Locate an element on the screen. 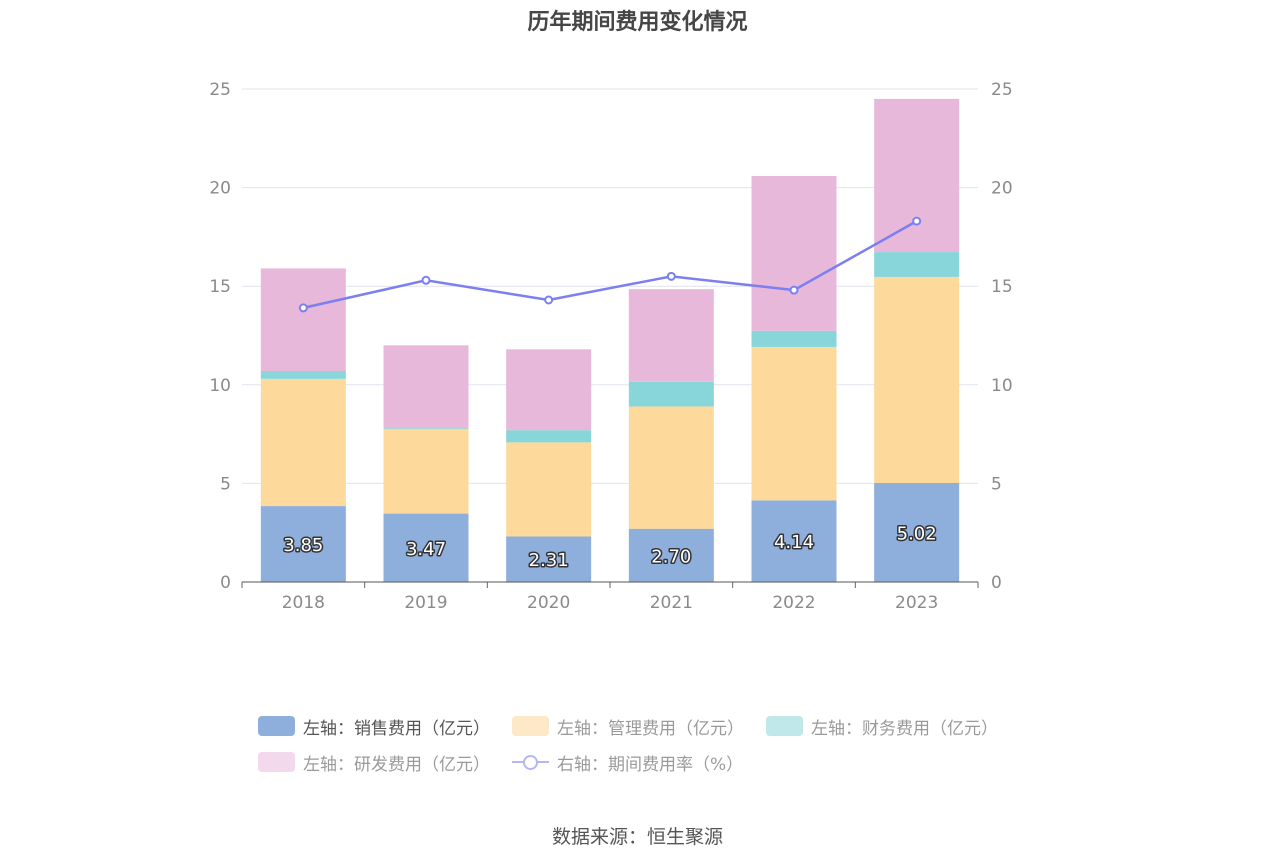 Image resolution: width=1275 pixels, height=862 pixels. x-tick-label: 2022 is located at coordinates (793, 603).